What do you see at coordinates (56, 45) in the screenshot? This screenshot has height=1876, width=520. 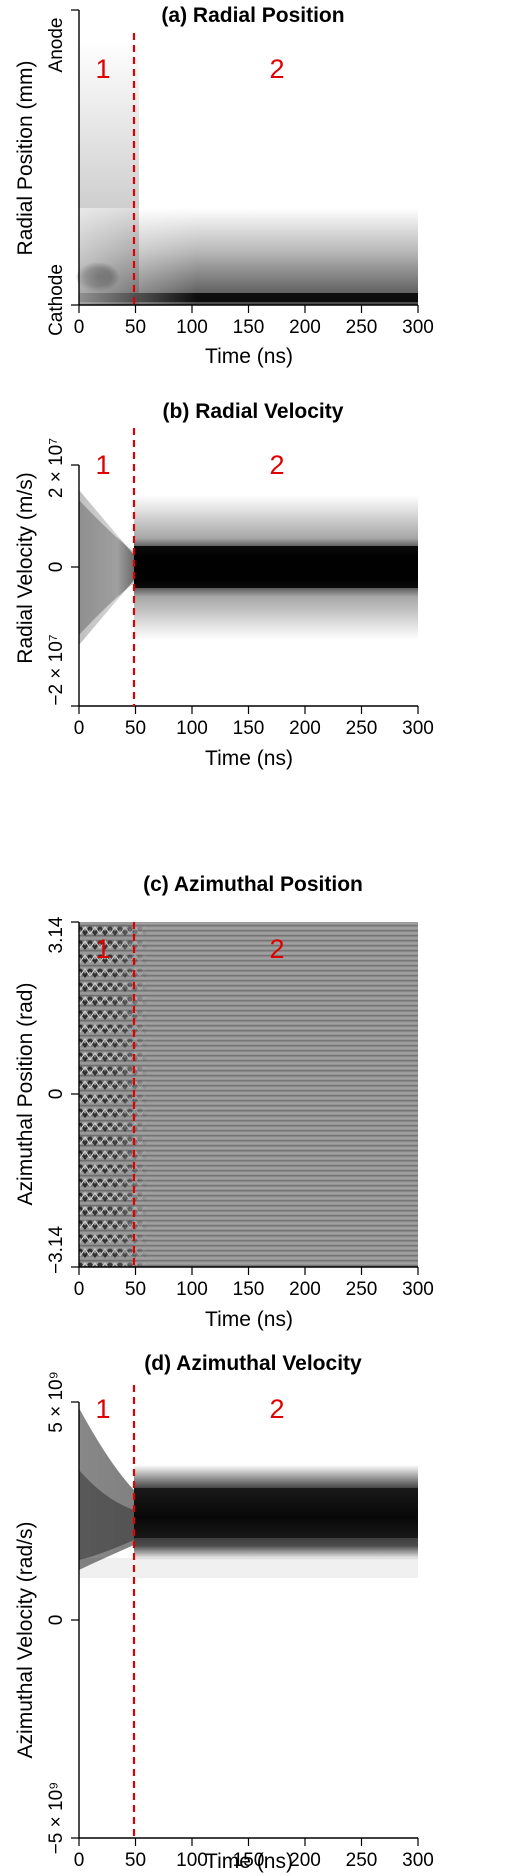 I see `y-tick-label-anode: Anode` at bounding box center [56, 45].